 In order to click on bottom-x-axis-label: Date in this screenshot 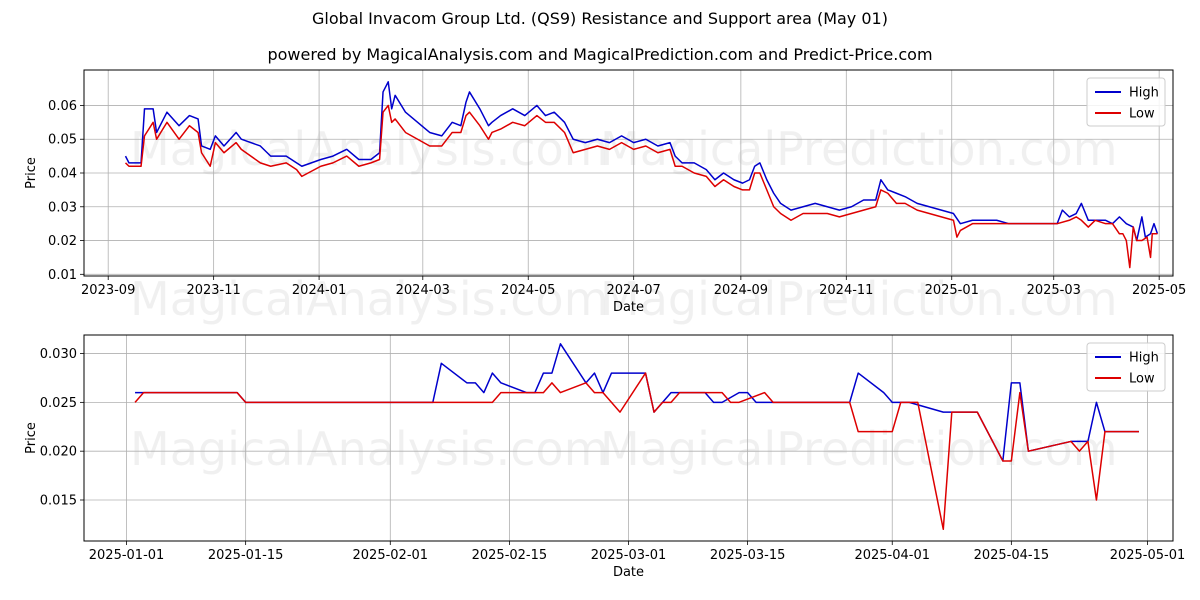, I will do `click(628, 572)`.